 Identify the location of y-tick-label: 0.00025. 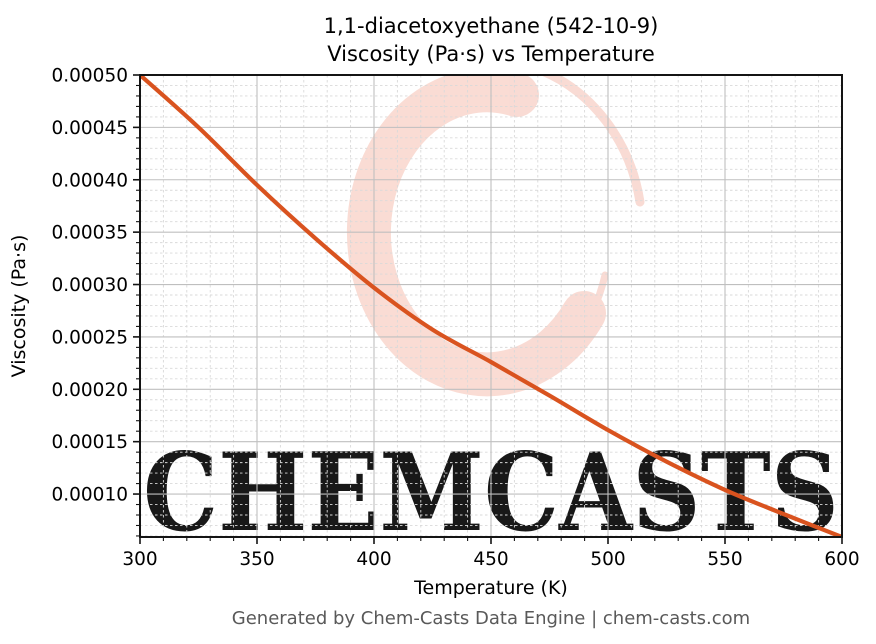
(89, 337).